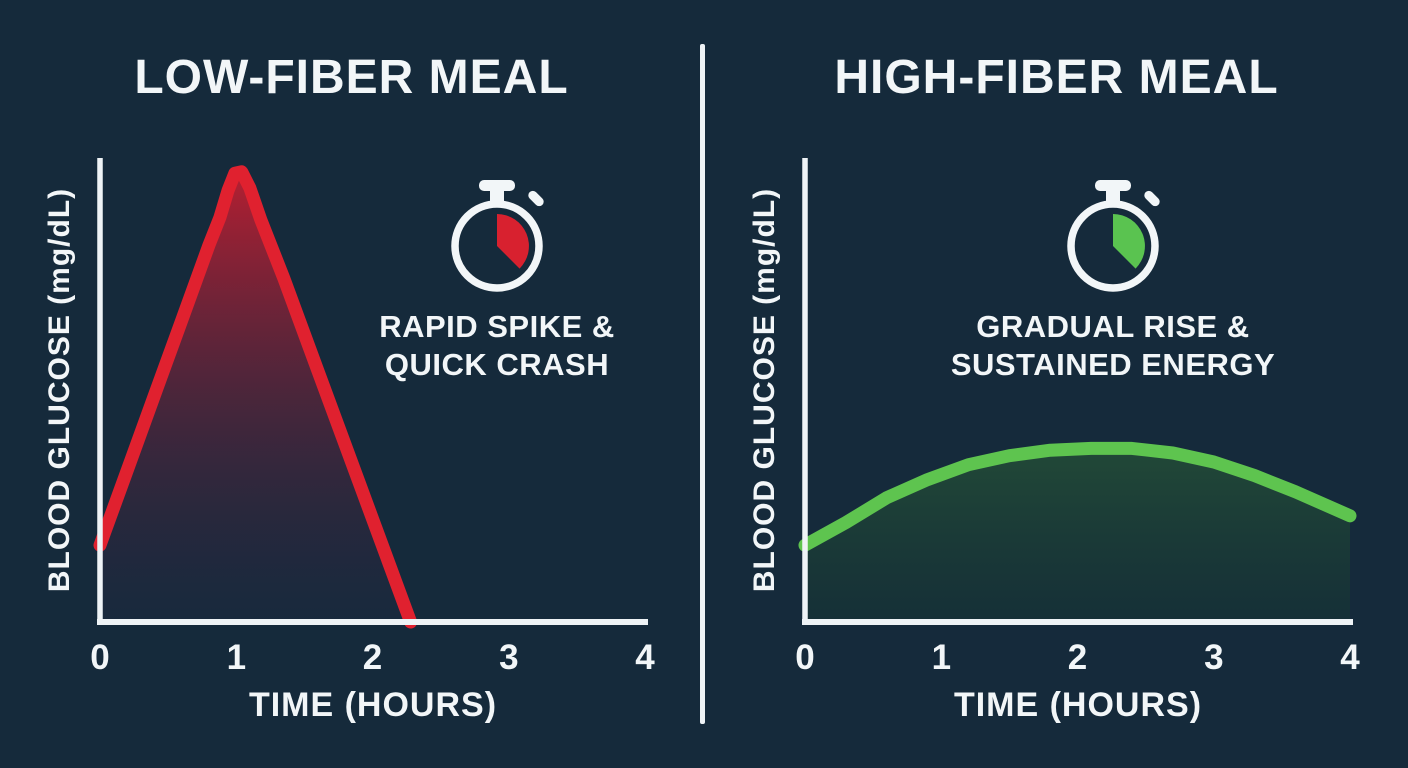  Describe the element at coordinates (1113, 345) in the screenshot. I see `annotation-text: GRADUAL RISE & SUSTAINED ENERGY` at that location.